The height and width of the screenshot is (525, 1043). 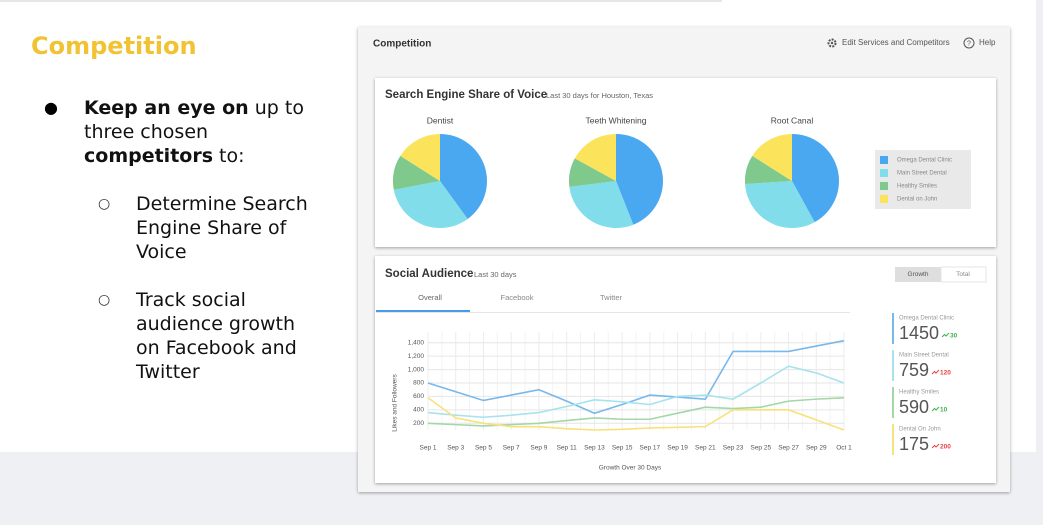 I want to click on stat-change: 200, so click(x=945, y=447).